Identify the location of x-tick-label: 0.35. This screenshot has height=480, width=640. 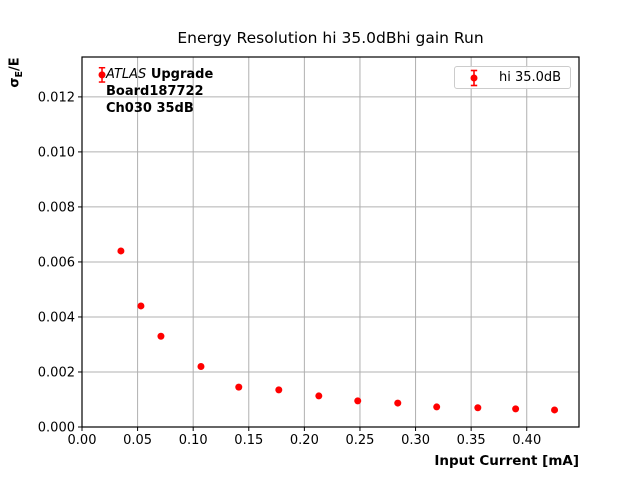
(471, 440).